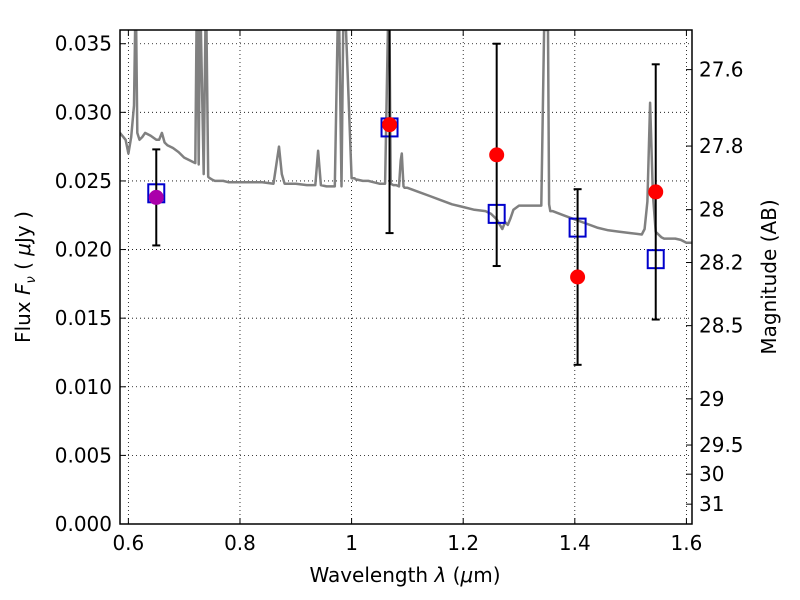  What do you see at coordinates (721, 70) in the screenshot?
I see `y2-tick-label: 27.6` at bounding box center [721, 70].